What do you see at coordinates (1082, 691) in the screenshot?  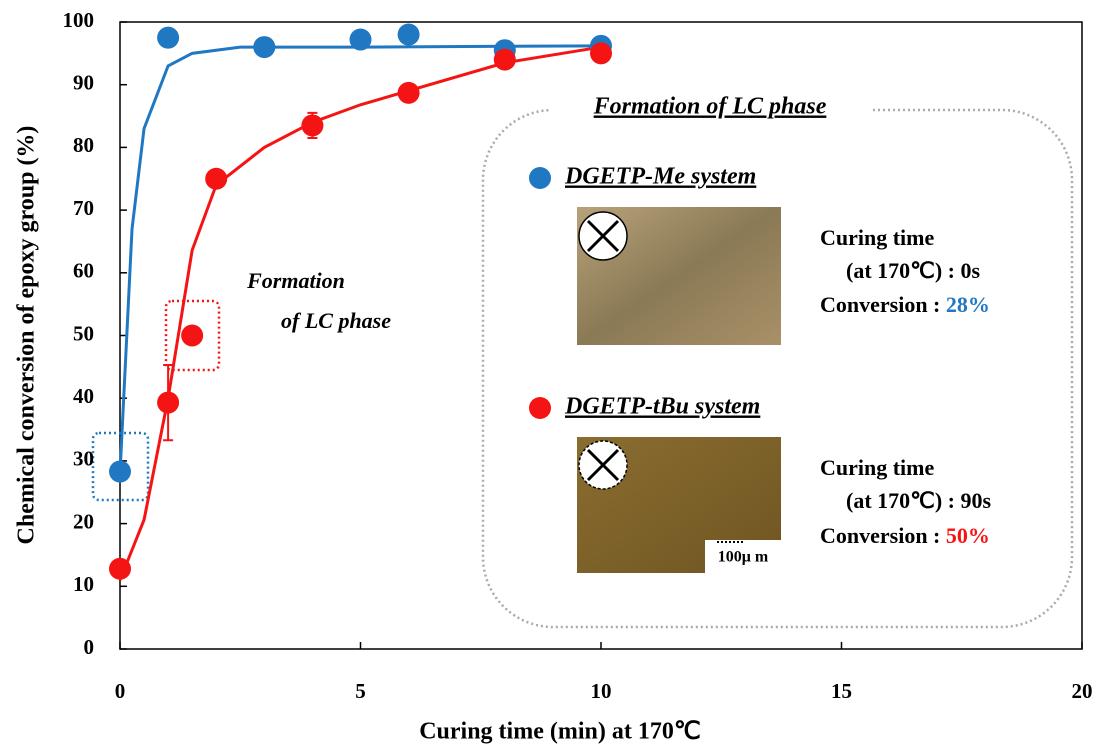 I see `x-tick-label: 20` at bounding box center [1082, 691].